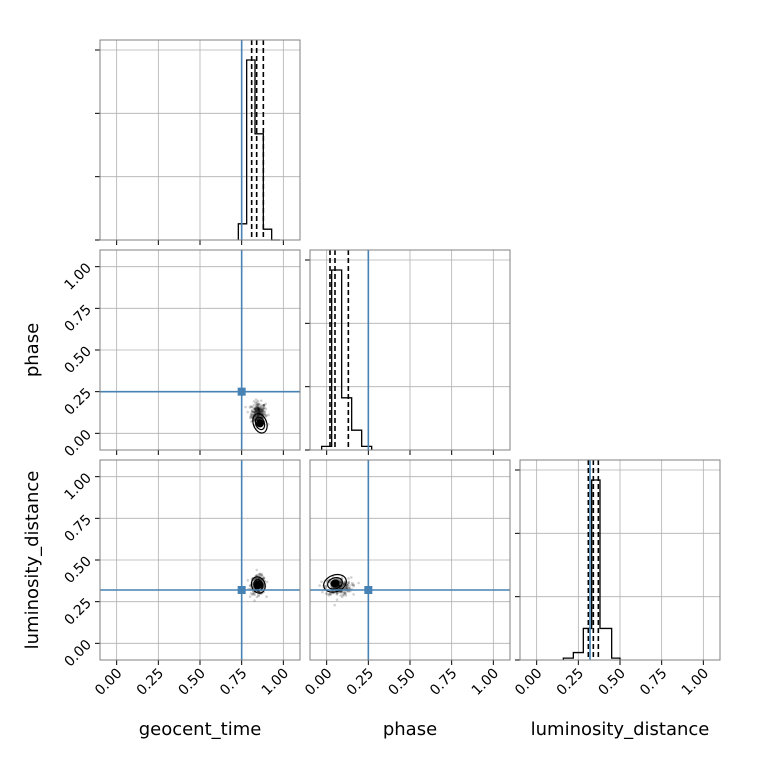 This screenshot has width=760, height=760. Describe the element at coordinates (77, 486) in the screenshot. I see `ytick-label-luminosity_distance-4: 1.00` at that location.